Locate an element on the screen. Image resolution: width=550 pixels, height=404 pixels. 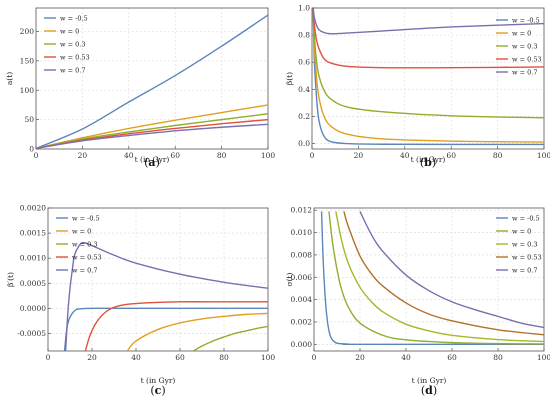
y-tick-label: 0.004 is located at coordinates (302, 299).